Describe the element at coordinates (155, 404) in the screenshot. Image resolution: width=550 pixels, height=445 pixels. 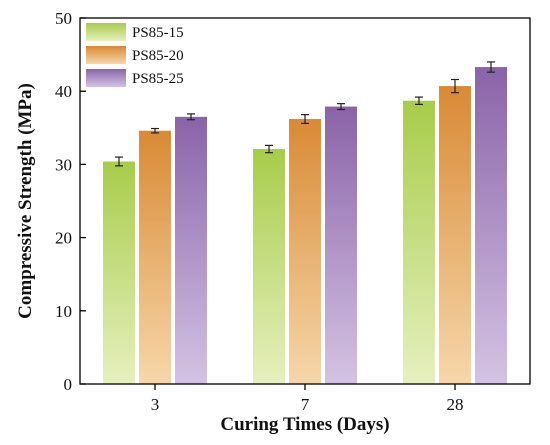
I see `x-tick-label: 3` at that location.